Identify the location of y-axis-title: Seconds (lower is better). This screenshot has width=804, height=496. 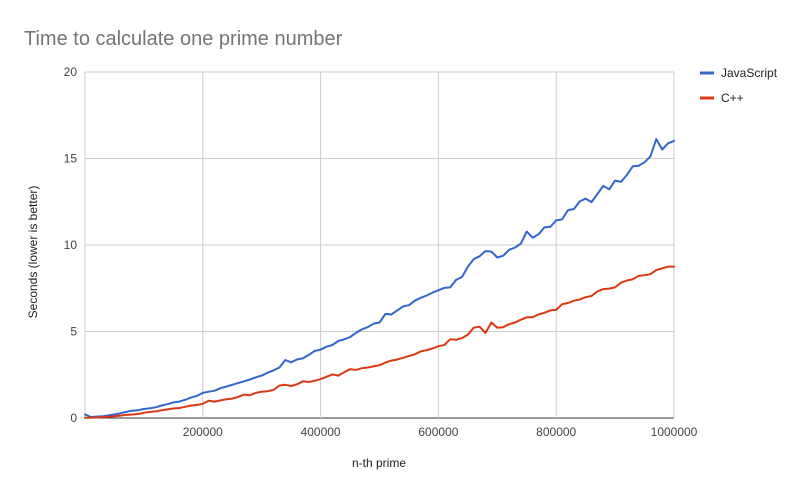
(33, 252).